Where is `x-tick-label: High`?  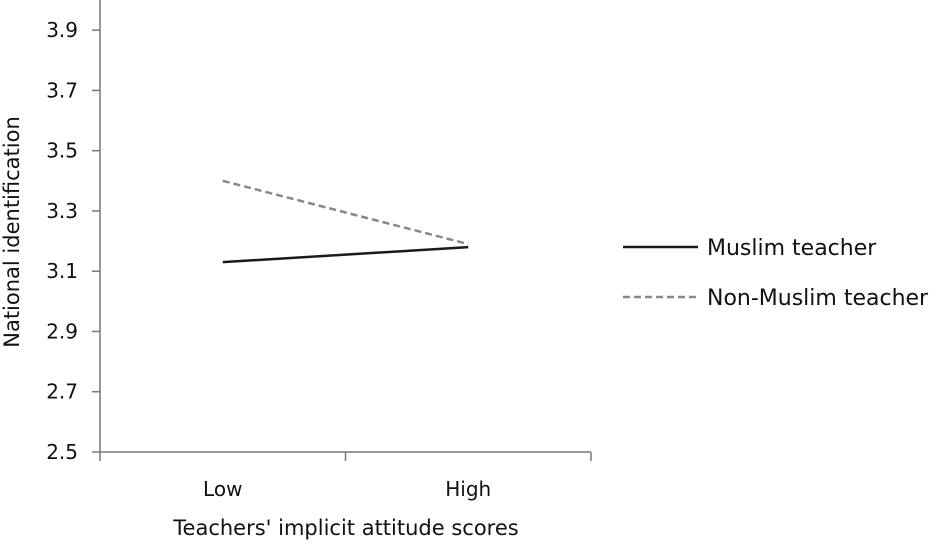
x-tick-label: High is located at coordinates (468, 489).